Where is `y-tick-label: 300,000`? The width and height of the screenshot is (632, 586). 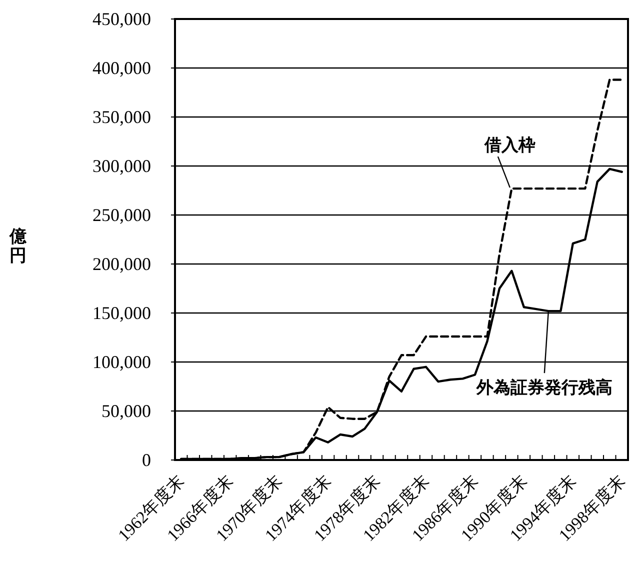
y-tick-label: 300,000 is located at coordinates (121, 166).